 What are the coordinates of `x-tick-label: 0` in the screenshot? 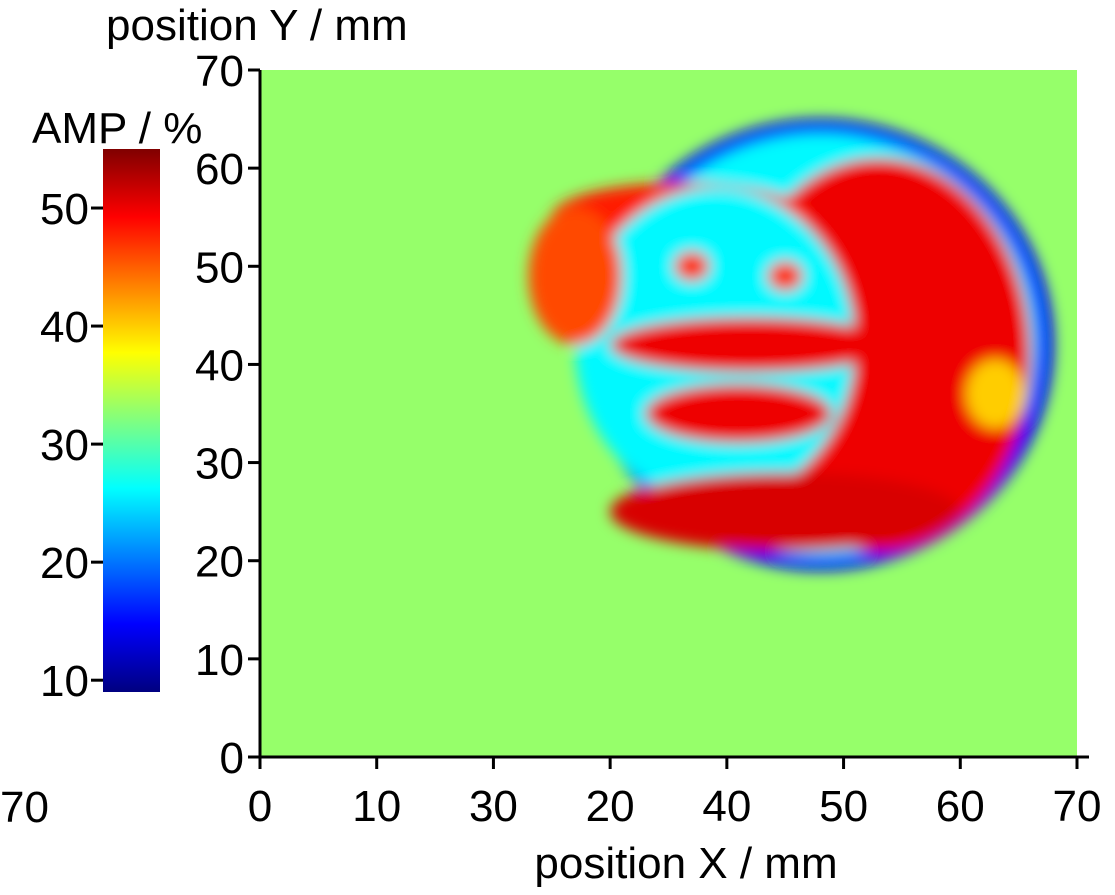 It's located at (260, 806).